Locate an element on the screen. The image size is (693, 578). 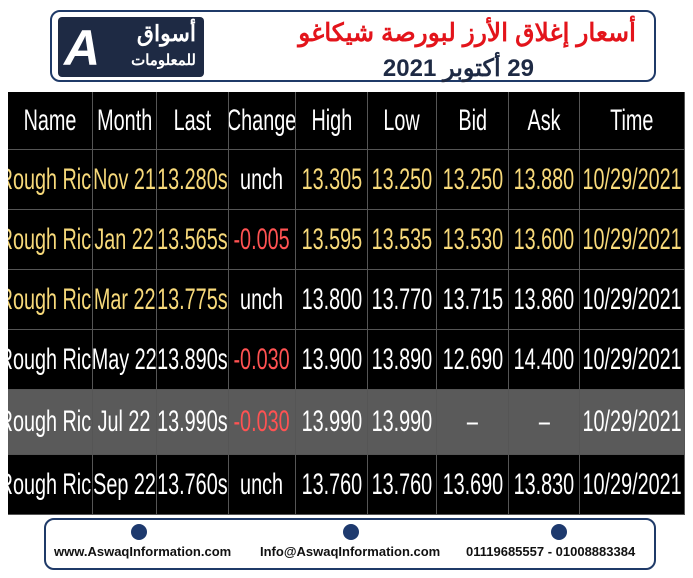
table-cell-text: 13.305 is located at coordinates (331, 179).